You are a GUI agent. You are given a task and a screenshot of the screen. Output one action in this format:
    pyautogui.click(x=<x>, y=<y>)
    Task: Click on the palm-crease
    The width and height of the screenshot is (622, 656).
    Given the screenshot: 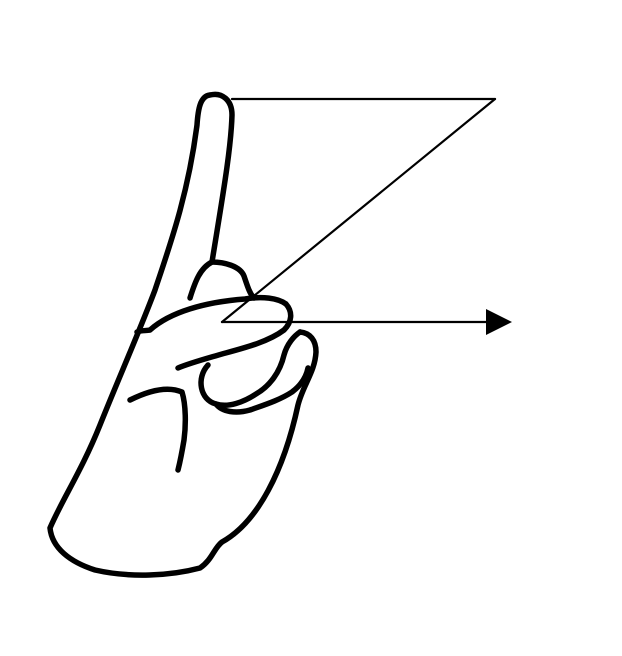 What is the action you would take?
    pyautogui.click(x=143, y=331)
    